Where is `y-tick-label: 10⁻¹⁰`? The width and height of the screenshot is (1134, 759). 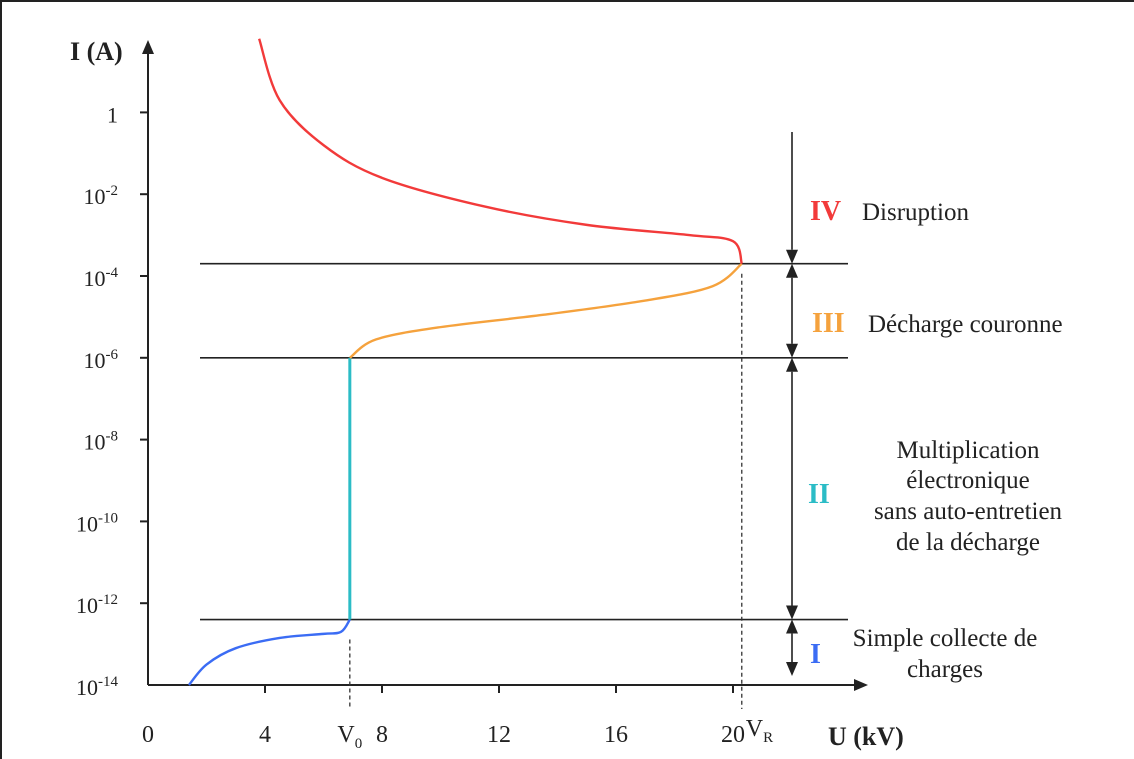 y-tick-label: 10⁻¹⁰ is located at coordinates (97, 523).